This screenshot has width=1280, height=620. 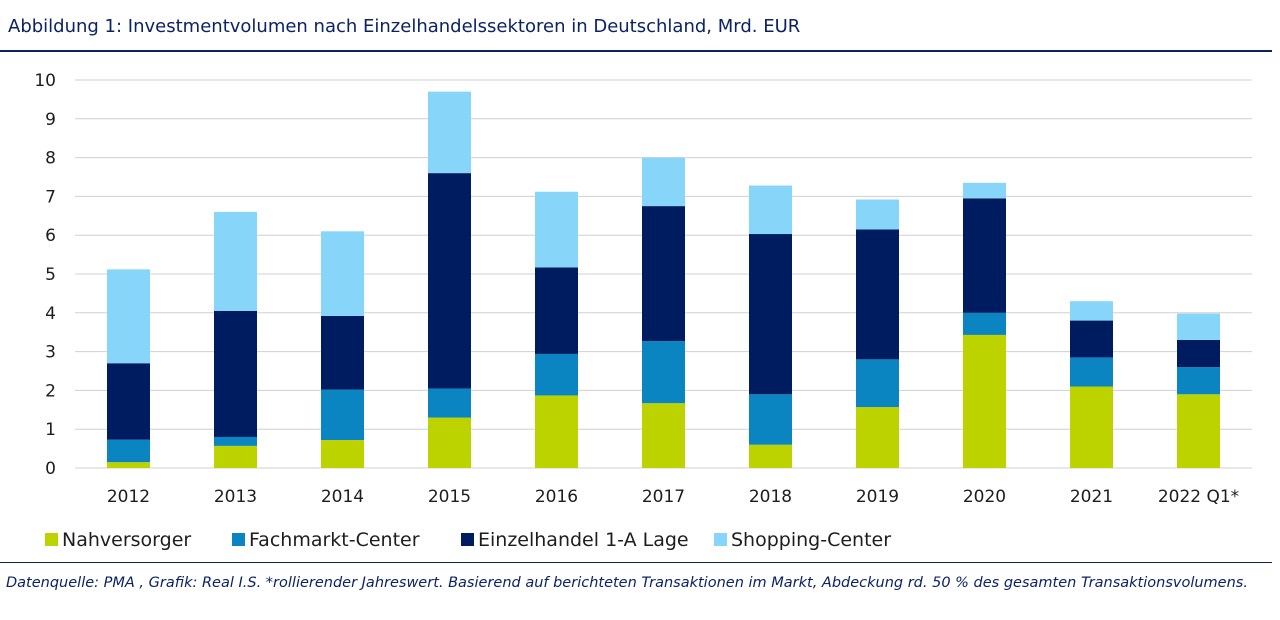 I want to click on y-tick-label: 7, so click(x=50, y=197).